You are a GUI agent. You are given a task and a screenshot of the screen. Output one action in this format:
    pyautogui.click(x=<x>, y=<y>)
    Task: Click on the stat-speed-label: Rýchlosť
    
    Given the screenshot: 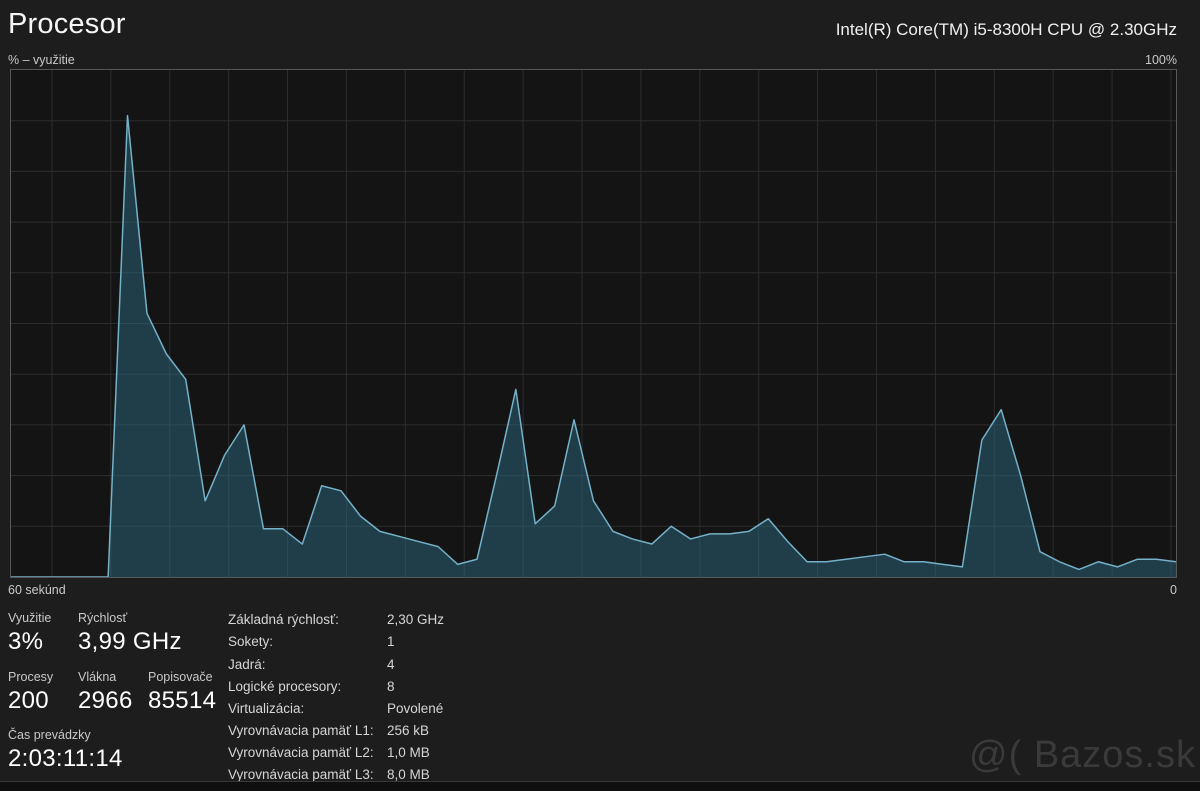 What is the action you would take?
    pyautogui.click(x=103, y=618)
    